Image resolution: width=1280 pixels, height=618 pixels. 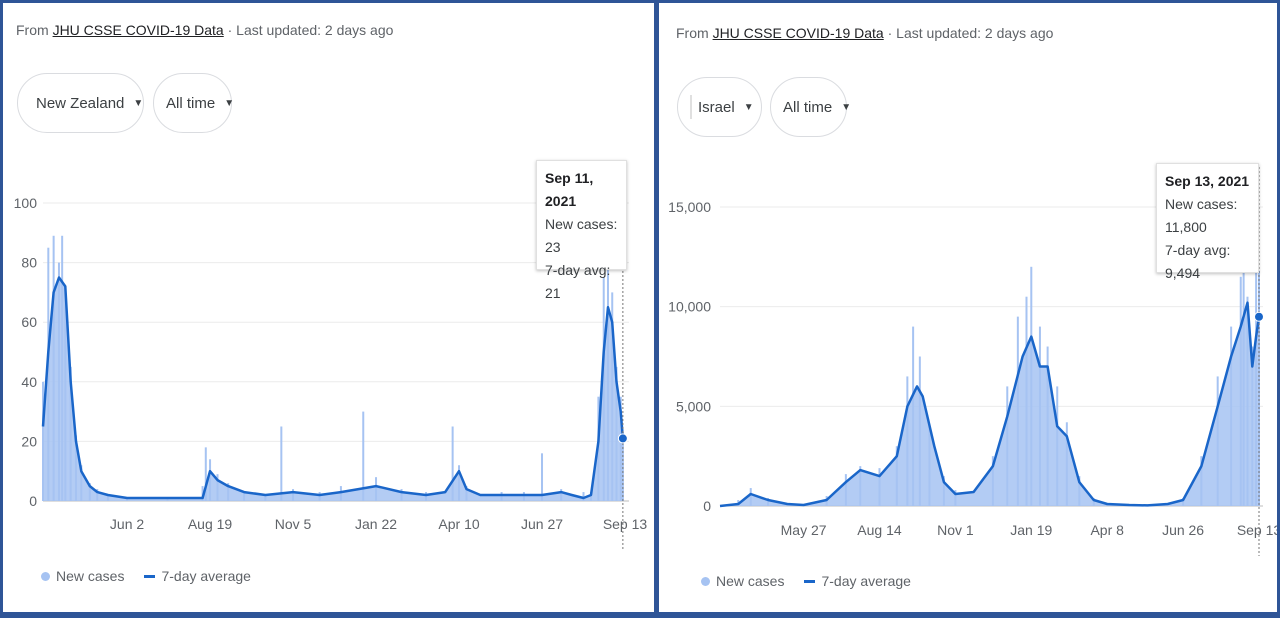 I want to click on y-tick-label: 60, so click(x=29, y=322).